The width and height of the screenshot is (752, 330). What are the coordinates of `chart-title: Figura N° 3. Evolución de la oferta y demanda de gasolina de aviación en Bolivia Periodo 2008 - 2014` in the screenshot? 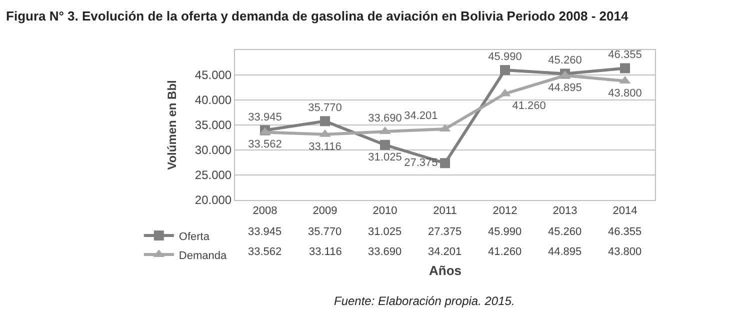 It's located at (317, 16).